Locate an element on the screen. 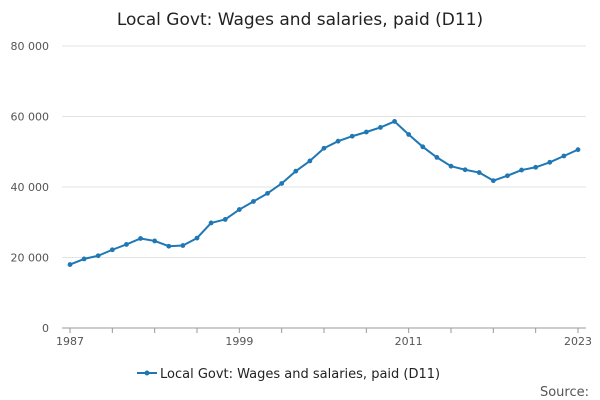  y-tick-label: 40 000 is located at coordinates (30, 187).